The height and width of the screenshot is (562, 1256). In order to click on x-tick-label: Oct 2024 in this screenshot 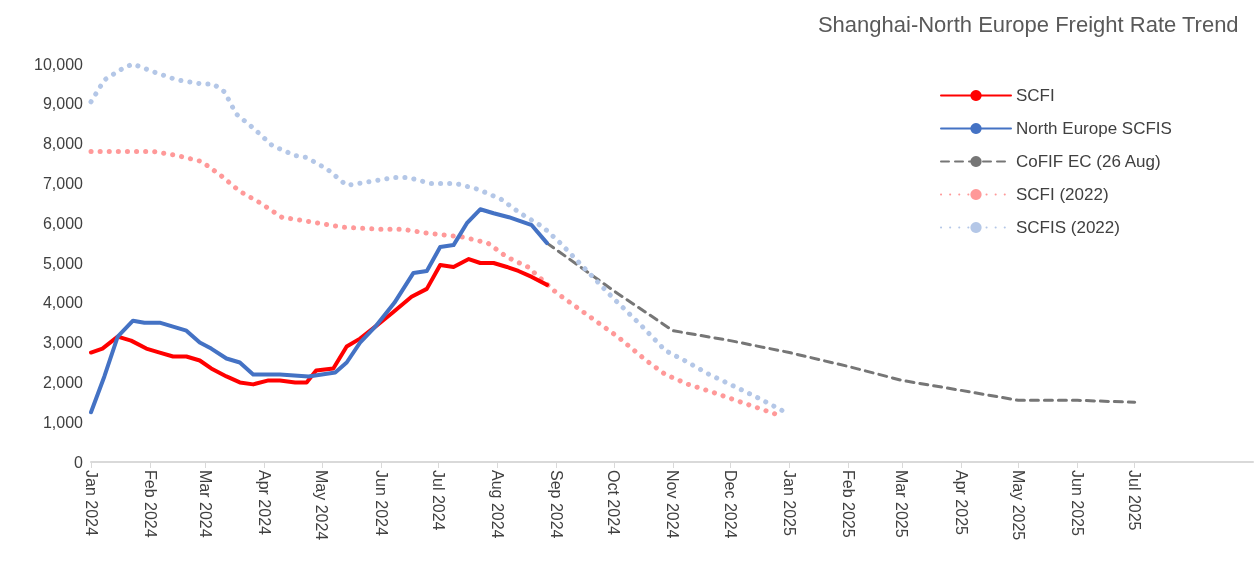, I will do `click(614, 503)`.